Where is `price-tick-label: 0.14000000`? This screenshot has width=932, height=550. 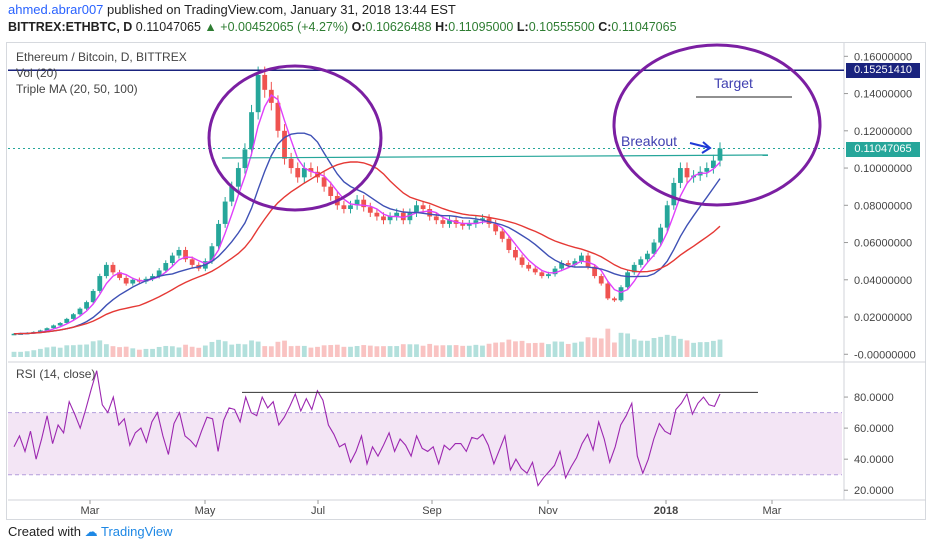
price-tick-label: 0.14000000 is located at coordinates (883, 95).